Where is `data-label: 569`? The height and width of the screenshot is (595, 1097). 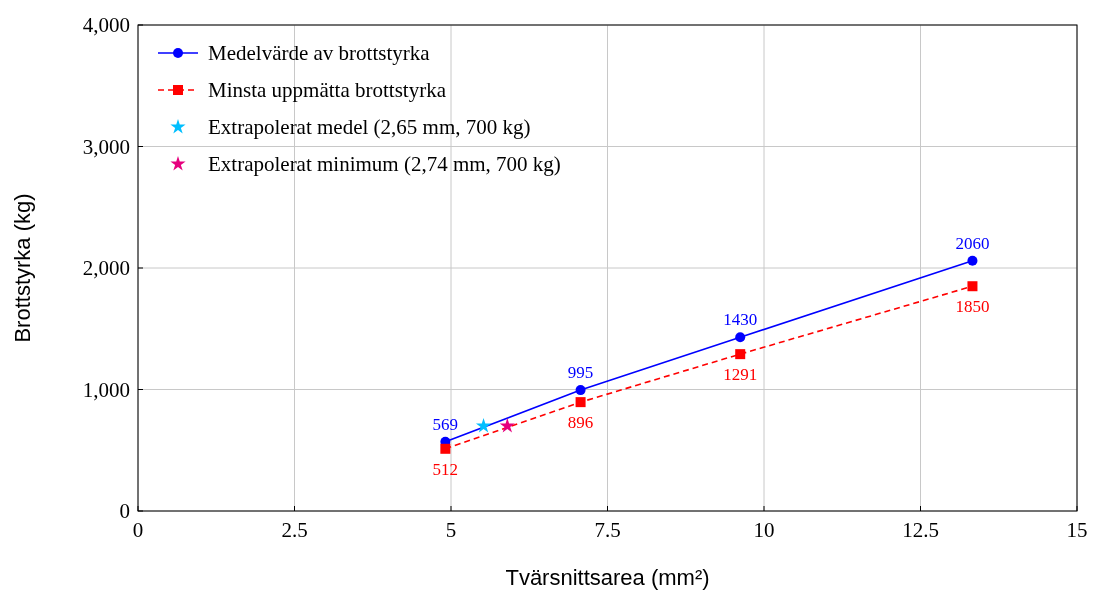 data-label: 569 is located at coordinates (445, 424).